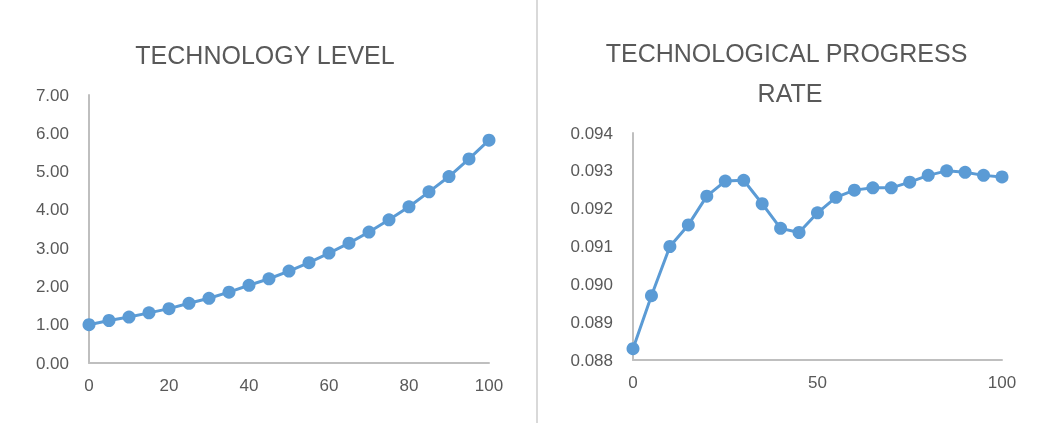 The image size is (1040, 423). What do you see at coordinates (409, 385) in the screenshot?
I see `x-tick-label: 80` at bounding box center [409, 385].